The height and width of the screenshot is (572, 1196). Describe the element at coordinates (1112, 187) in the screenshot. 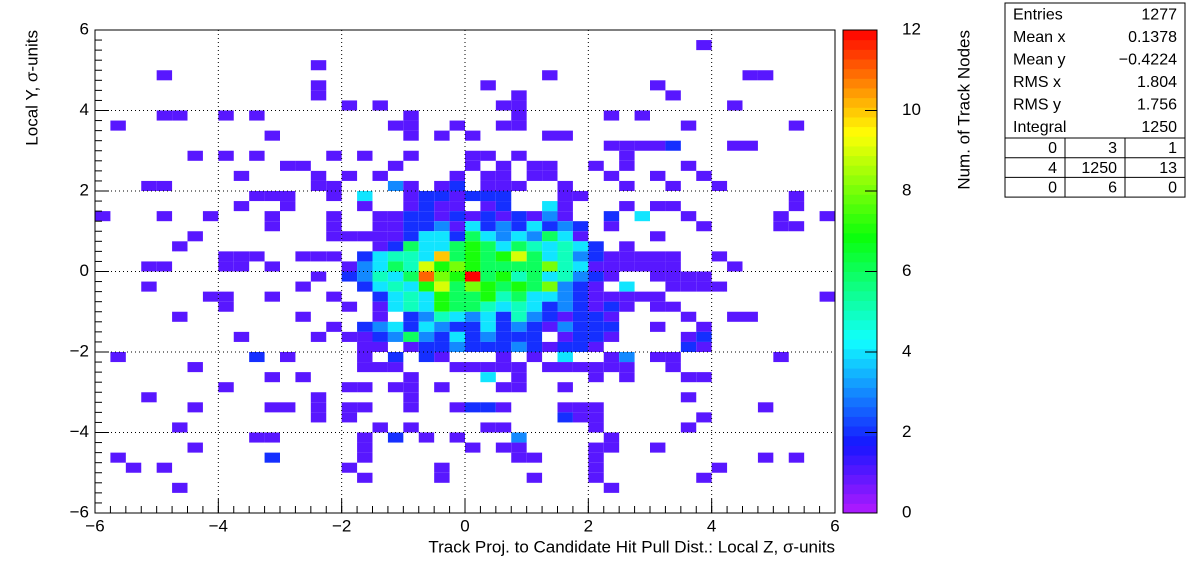

I see `stats-cell: 6` at that location.